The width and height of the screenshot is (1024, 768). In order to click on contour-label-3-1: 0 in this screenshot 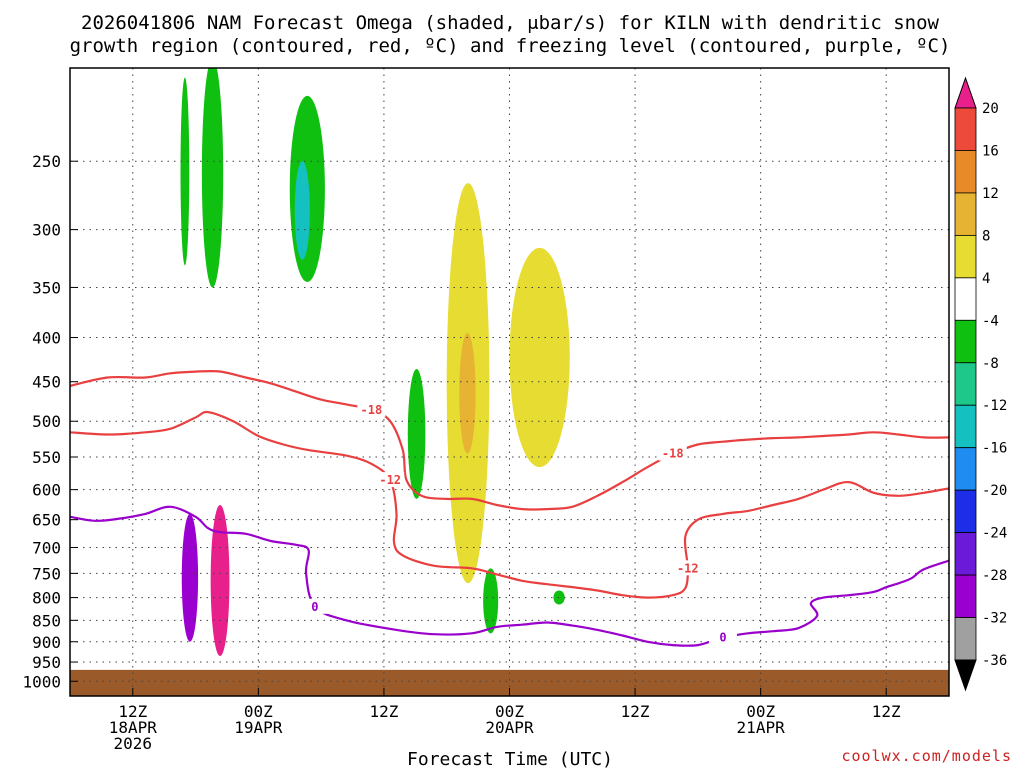, I will do `click(314, 607)`.